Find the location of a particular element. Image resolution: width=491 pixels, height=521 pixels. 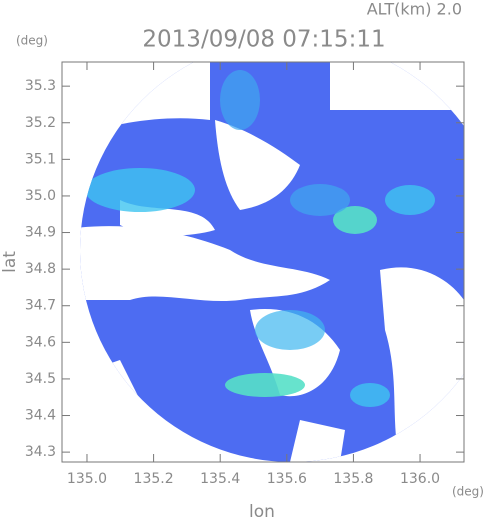

x-tick-label: 136.0 is located at coordinates (420, 479).